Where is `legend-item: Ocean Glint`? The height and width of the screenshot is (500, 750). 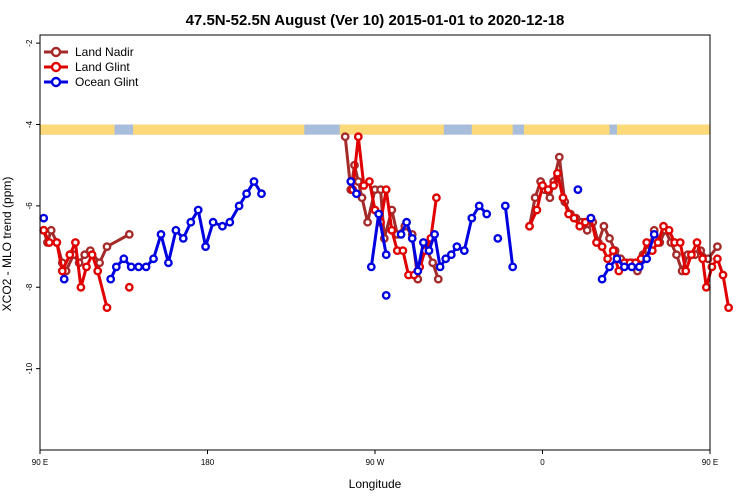 legend-item: Ocean Glint is located at coordinates (91, 82).